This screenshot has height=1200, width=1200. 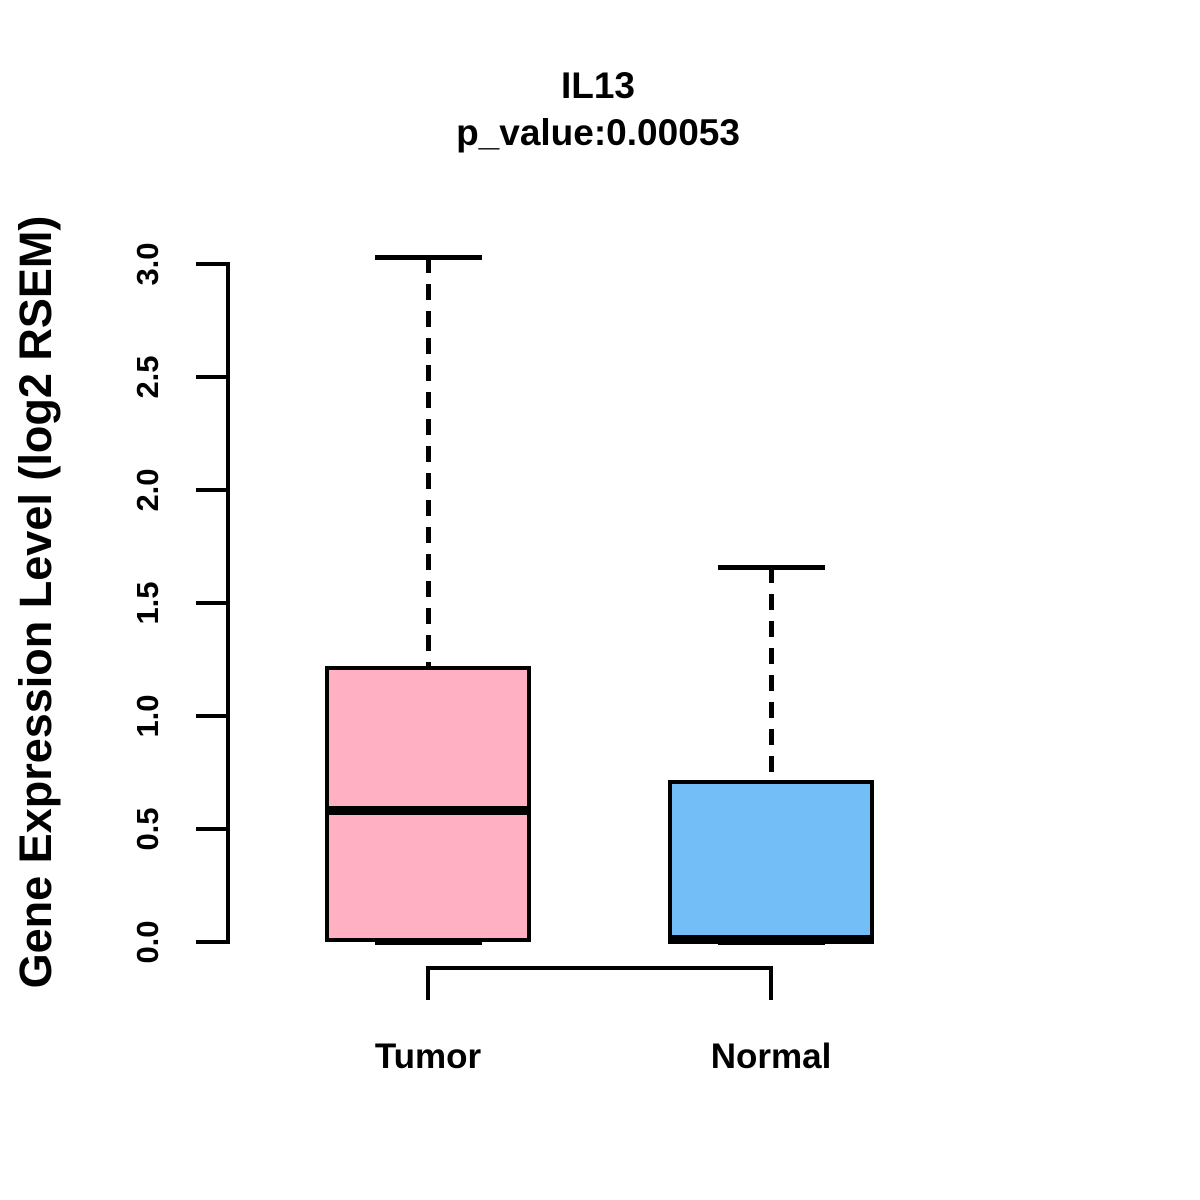 I want to click on lower-whisker-cap-tumor, so click(x=428, y=942).